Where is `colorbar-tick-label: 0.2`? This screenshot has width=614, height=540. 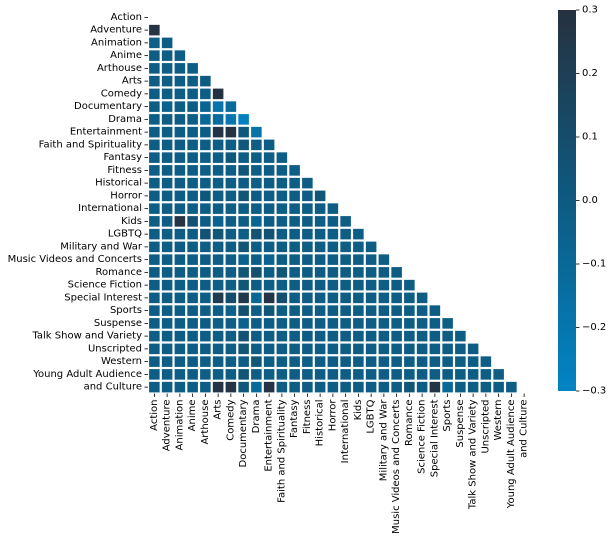 colorbar-tick-label: 0.2 is located at coordinates (590, 73).